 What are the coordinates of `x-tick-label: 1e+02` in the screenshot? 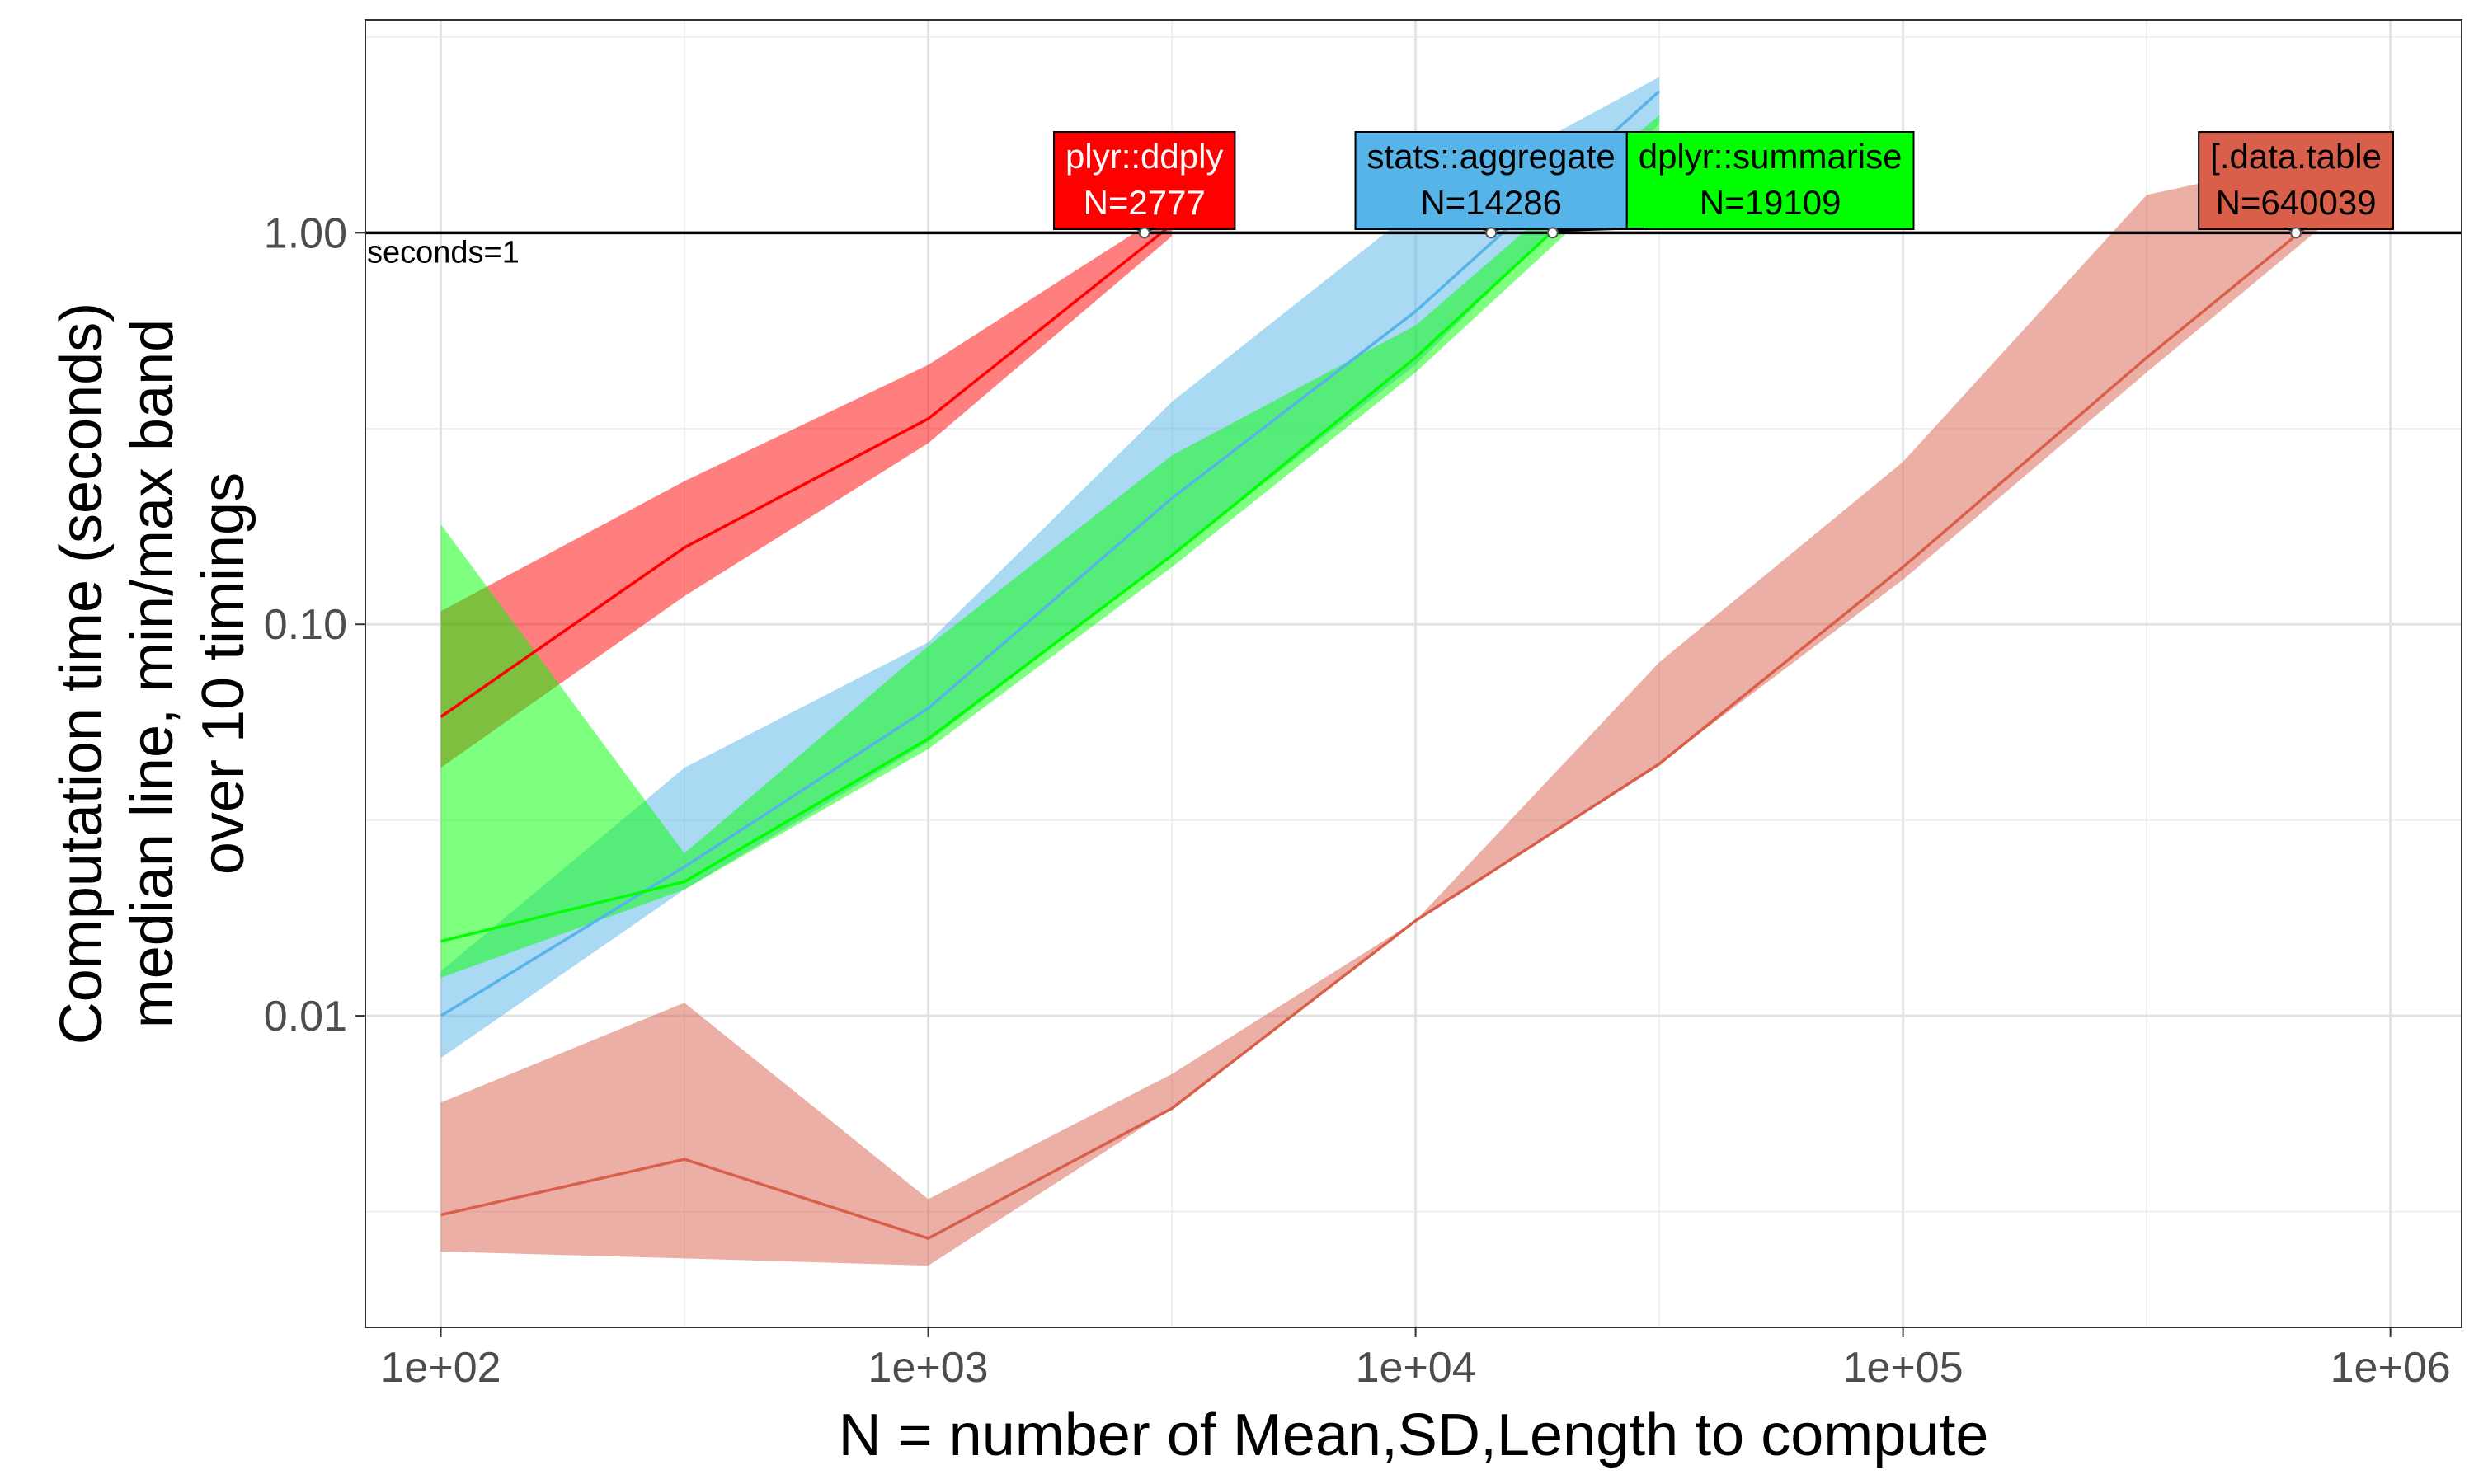 It's located at (441, 1368).